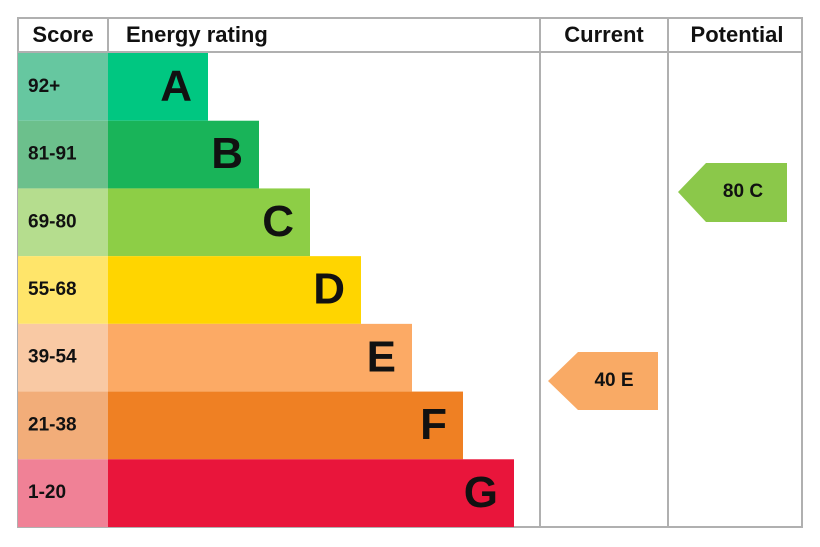  Describe the element at coordinates (737, 34) in the screenshot. I see `potential-header: Potential` at that location.